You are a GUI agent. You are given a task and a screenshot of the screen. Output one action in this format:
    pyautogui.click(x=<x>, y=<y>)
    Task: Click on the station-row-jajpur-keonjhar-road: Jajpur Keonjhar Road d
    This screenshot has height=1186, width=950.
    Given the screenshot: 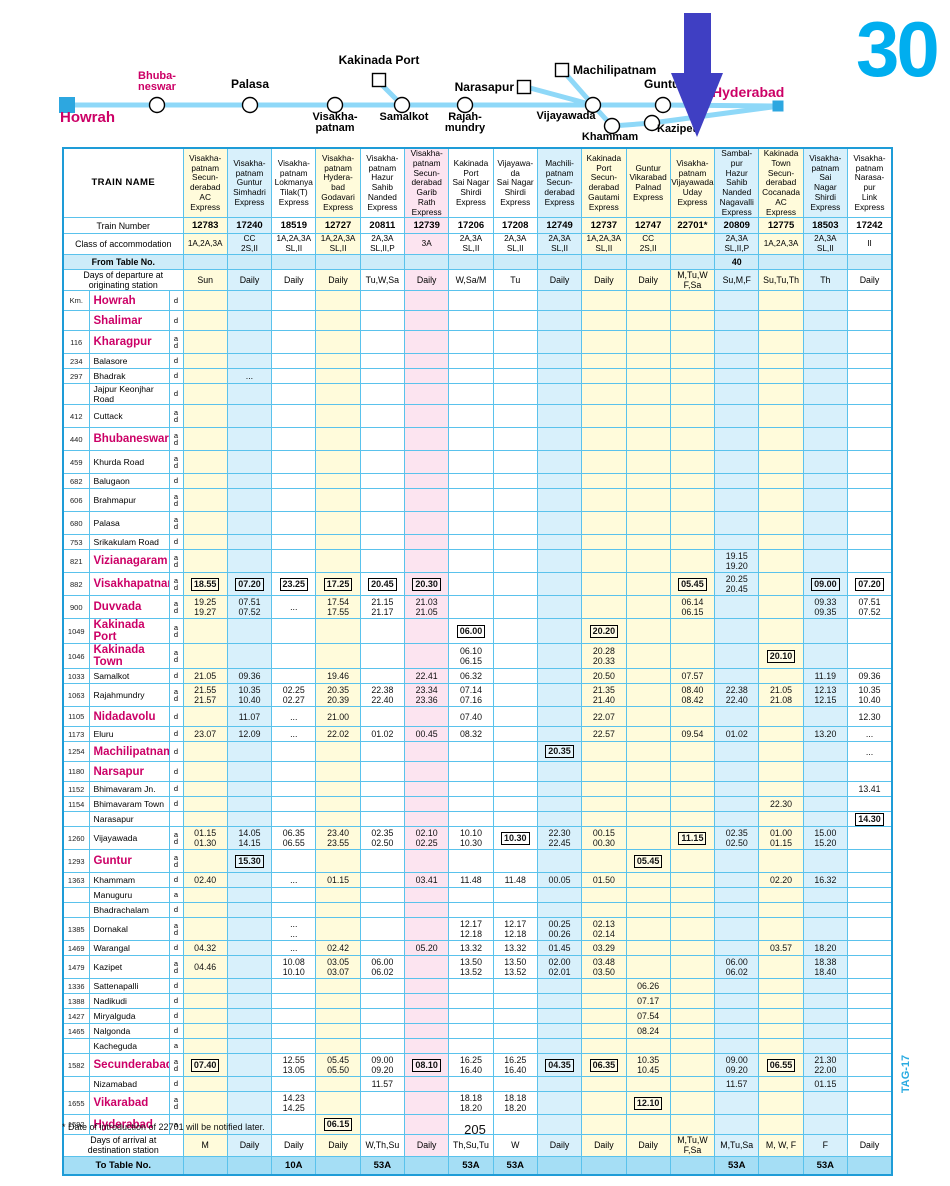 What is the action you would take?
    pyautogui.click(x=477, y=394)
    